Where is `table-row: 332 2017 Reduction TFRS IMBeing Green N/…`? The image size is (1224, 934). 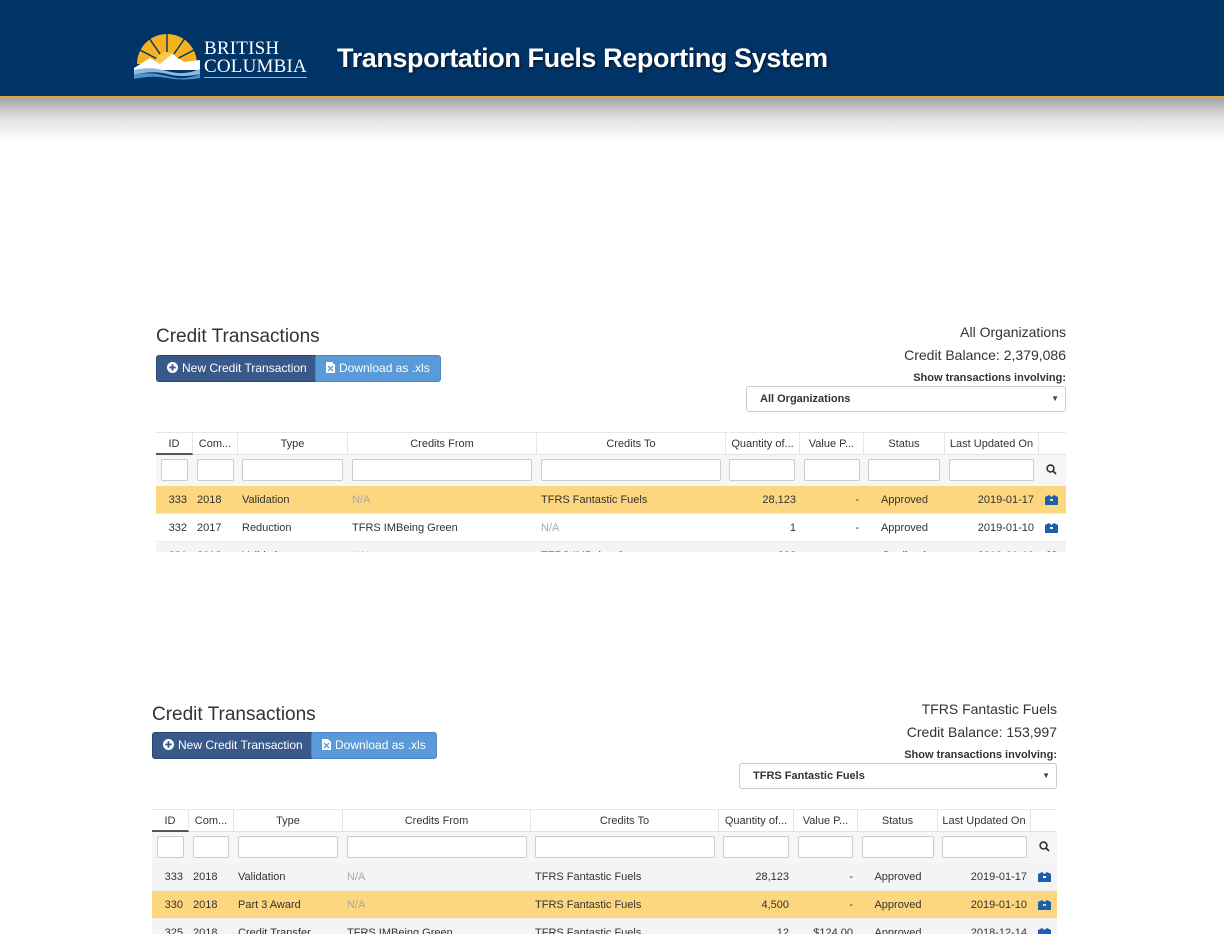 table-row: 332 2017 Reduction TFRS IMBeing Green N/… is located at coordinates (611, 528).